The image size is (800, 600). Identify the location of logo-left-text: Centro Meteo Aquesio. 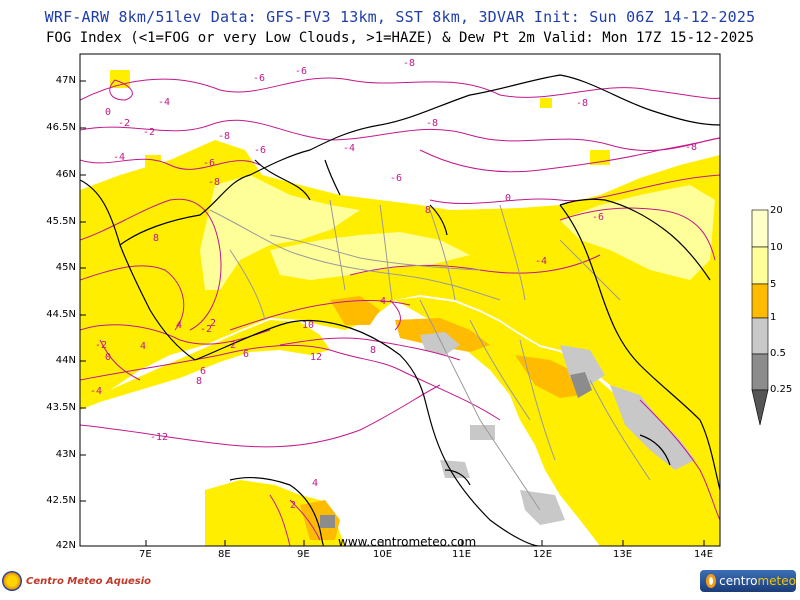
(88, 581).